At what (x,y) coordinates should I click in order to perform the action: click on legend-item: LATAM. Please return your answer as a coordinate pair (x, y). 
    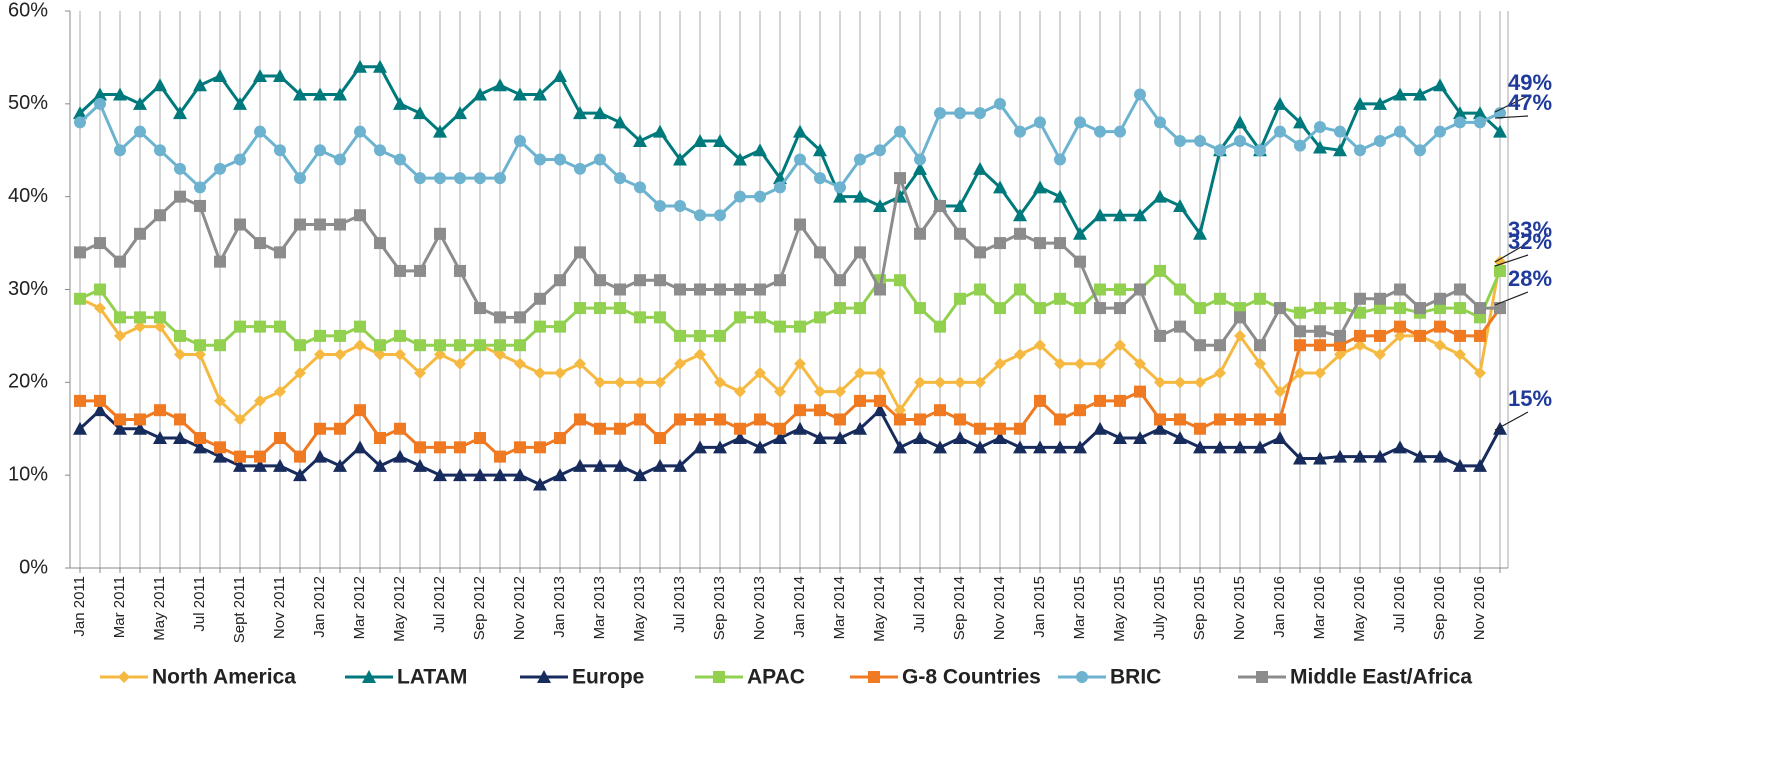
    Looking at the image, I should click on (406, 677).